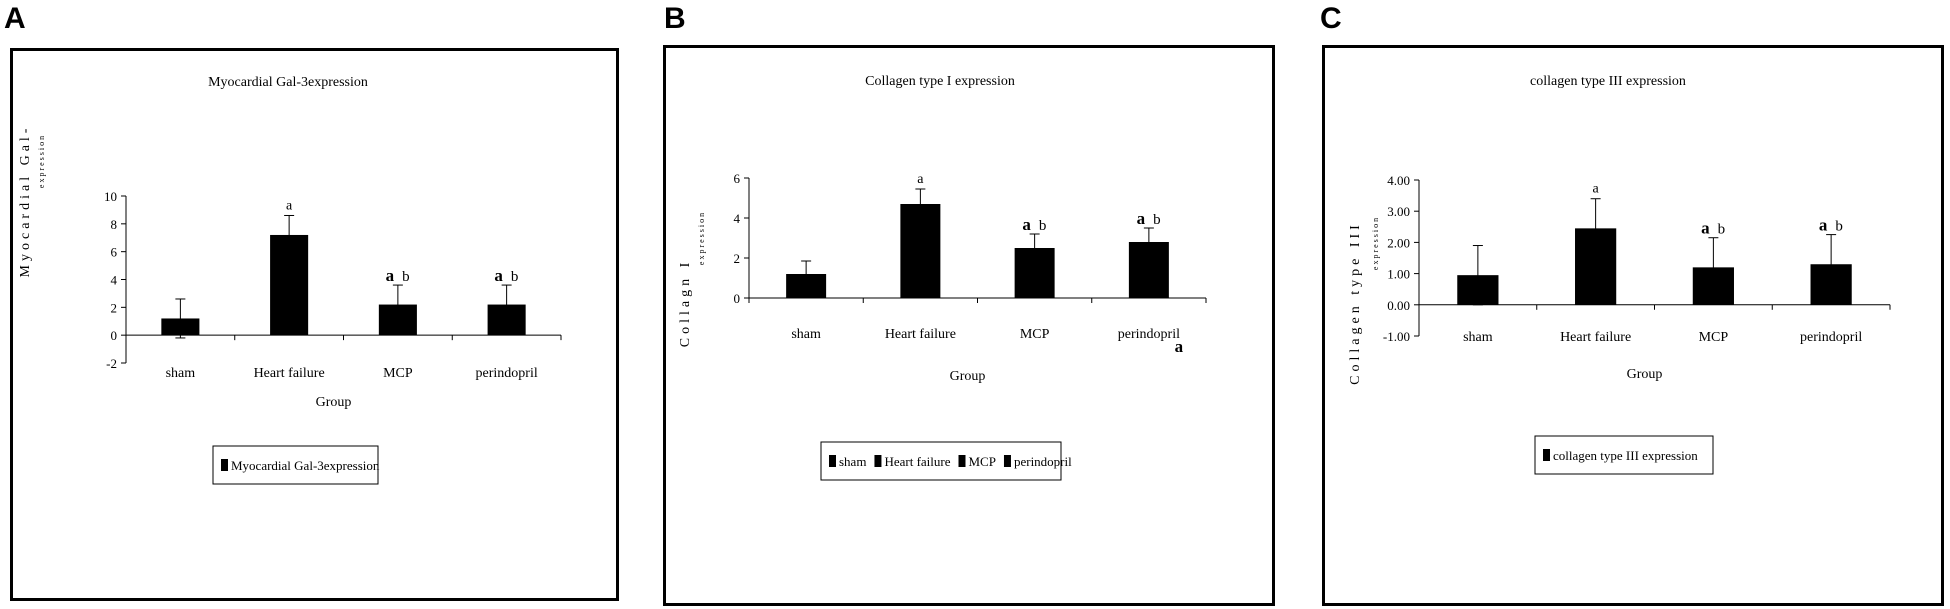  Describe the element at coordinates (1355, 303) in the screenshot. I see `y-axis-title: Collagen type III` at that location.